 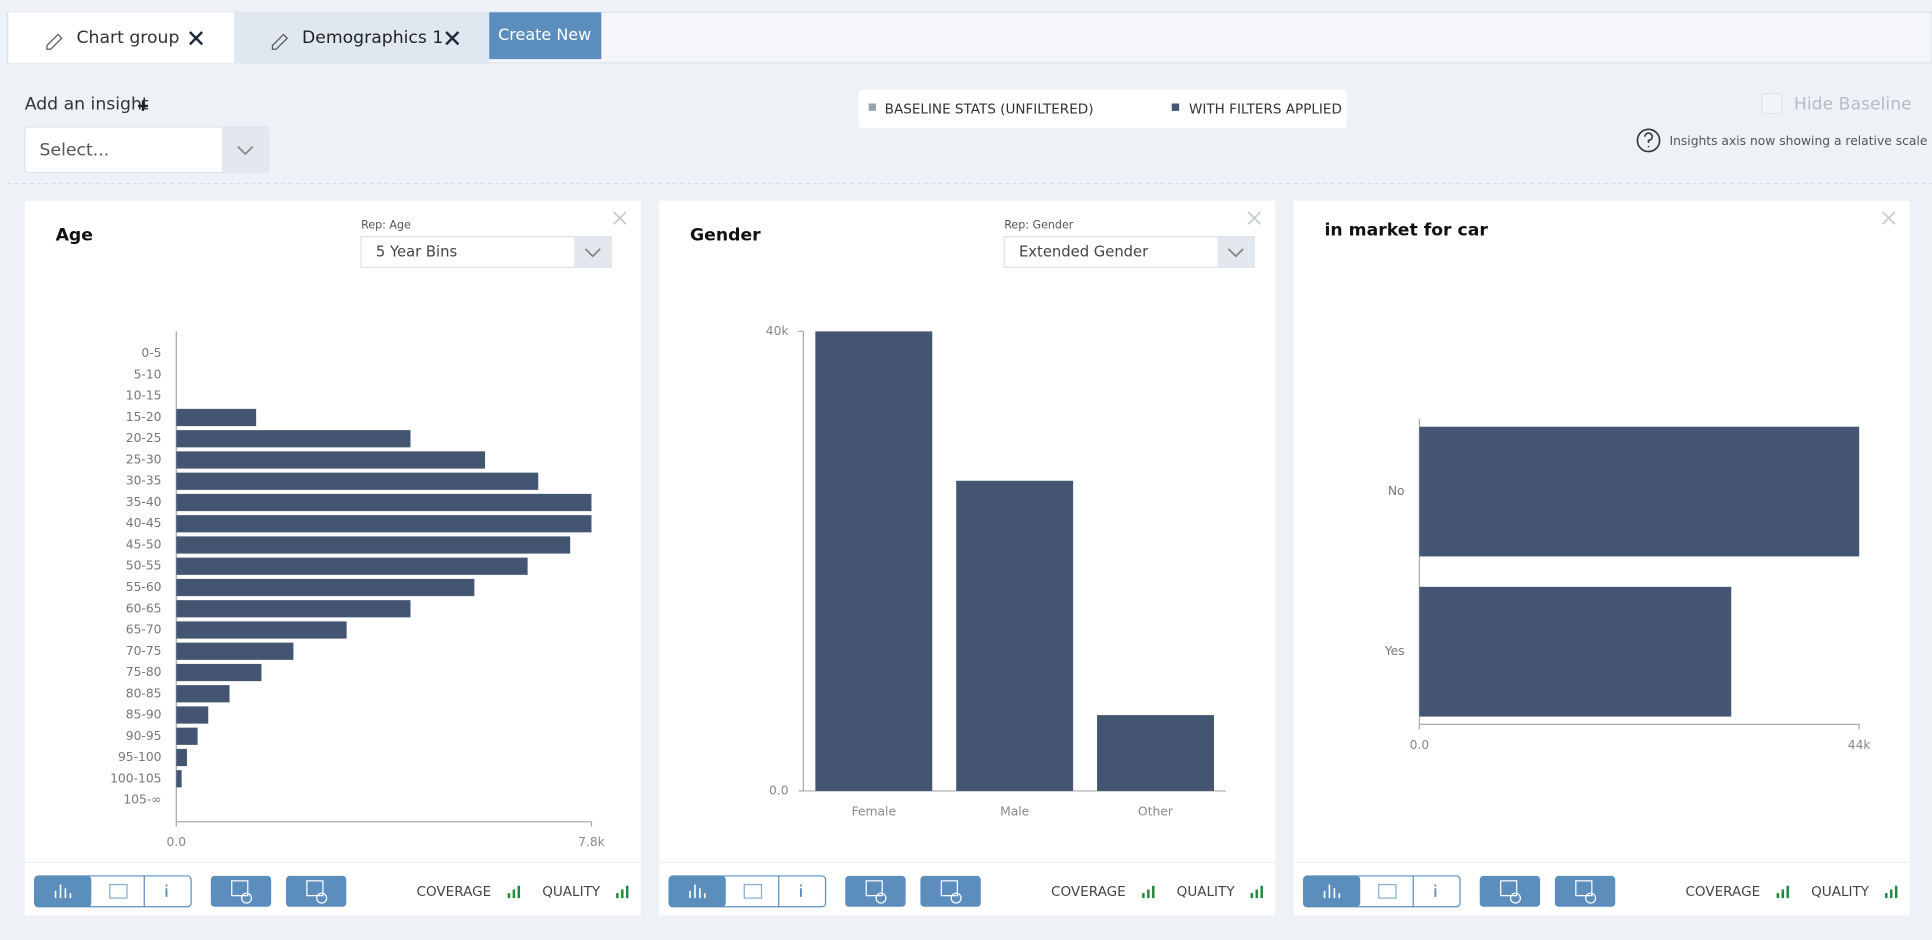 I want to click on y-tick-label: Yes, so click(x=1394, y=651).